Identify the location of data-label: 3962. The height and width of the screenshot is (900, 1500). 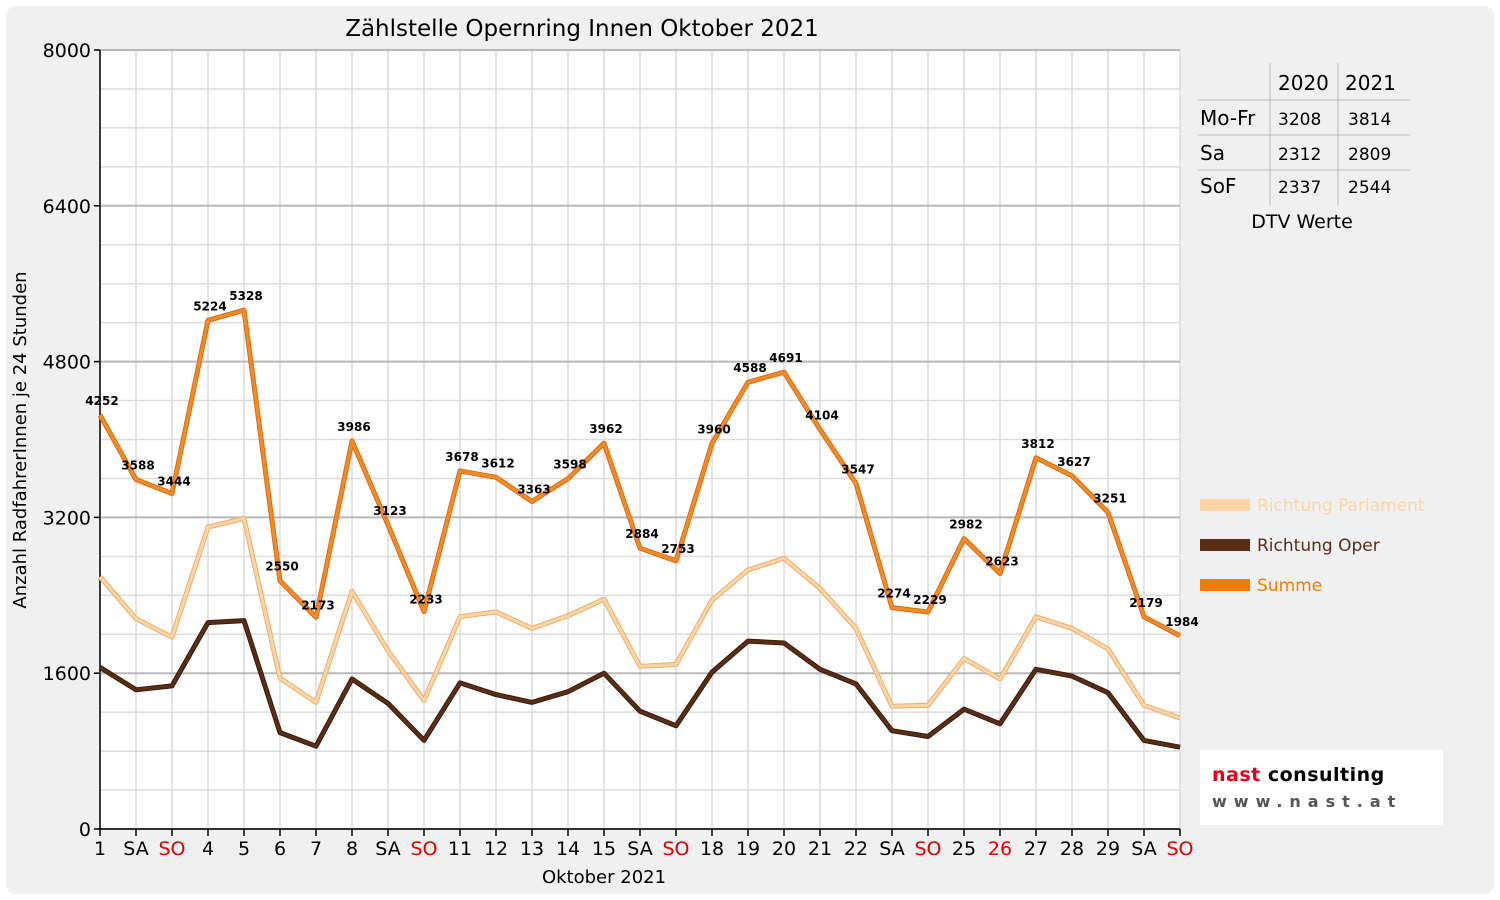
(605, 429).